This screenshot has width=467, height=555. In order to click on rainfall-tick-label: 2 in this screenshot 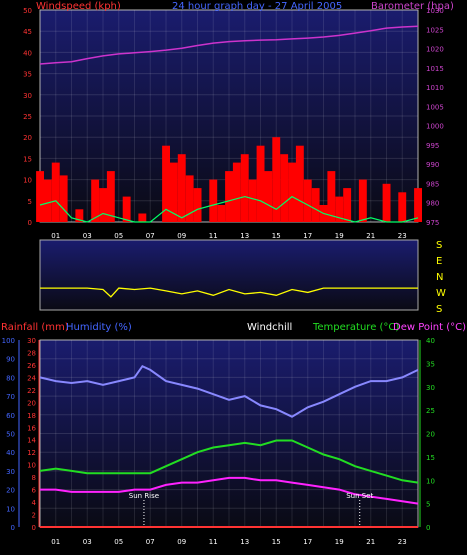, I will do `click(34, 516)`.